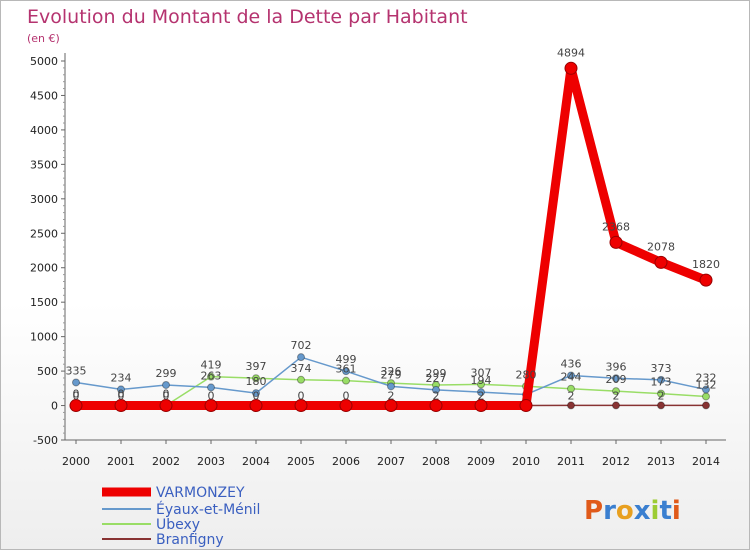  I want to click on y-tick-label: 4500, so click(44, 95).